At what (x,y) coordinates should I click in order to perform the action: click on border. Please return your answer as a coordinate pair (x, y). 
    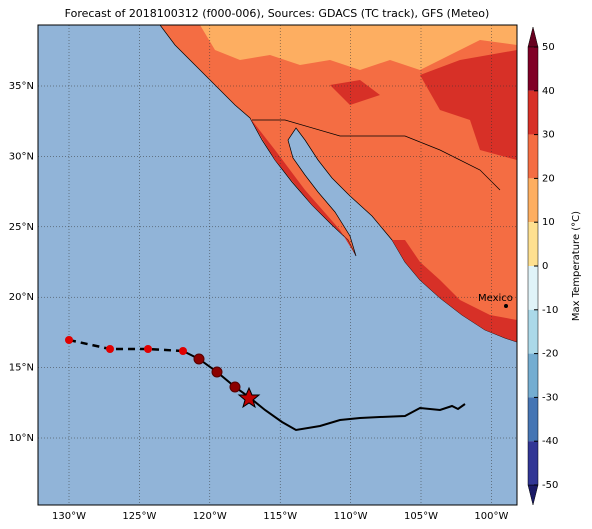
    Looking at the image, I should click on (376, 155).